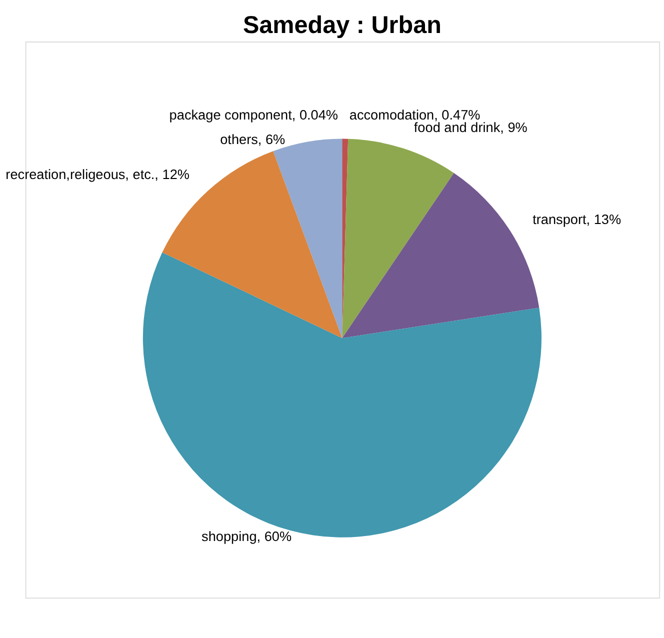 This screenshot has height=638, width=664. Describe the element at coordinates (342, 25) in the screenshot. I see `chart-title: Sameday : Urban` at that location.